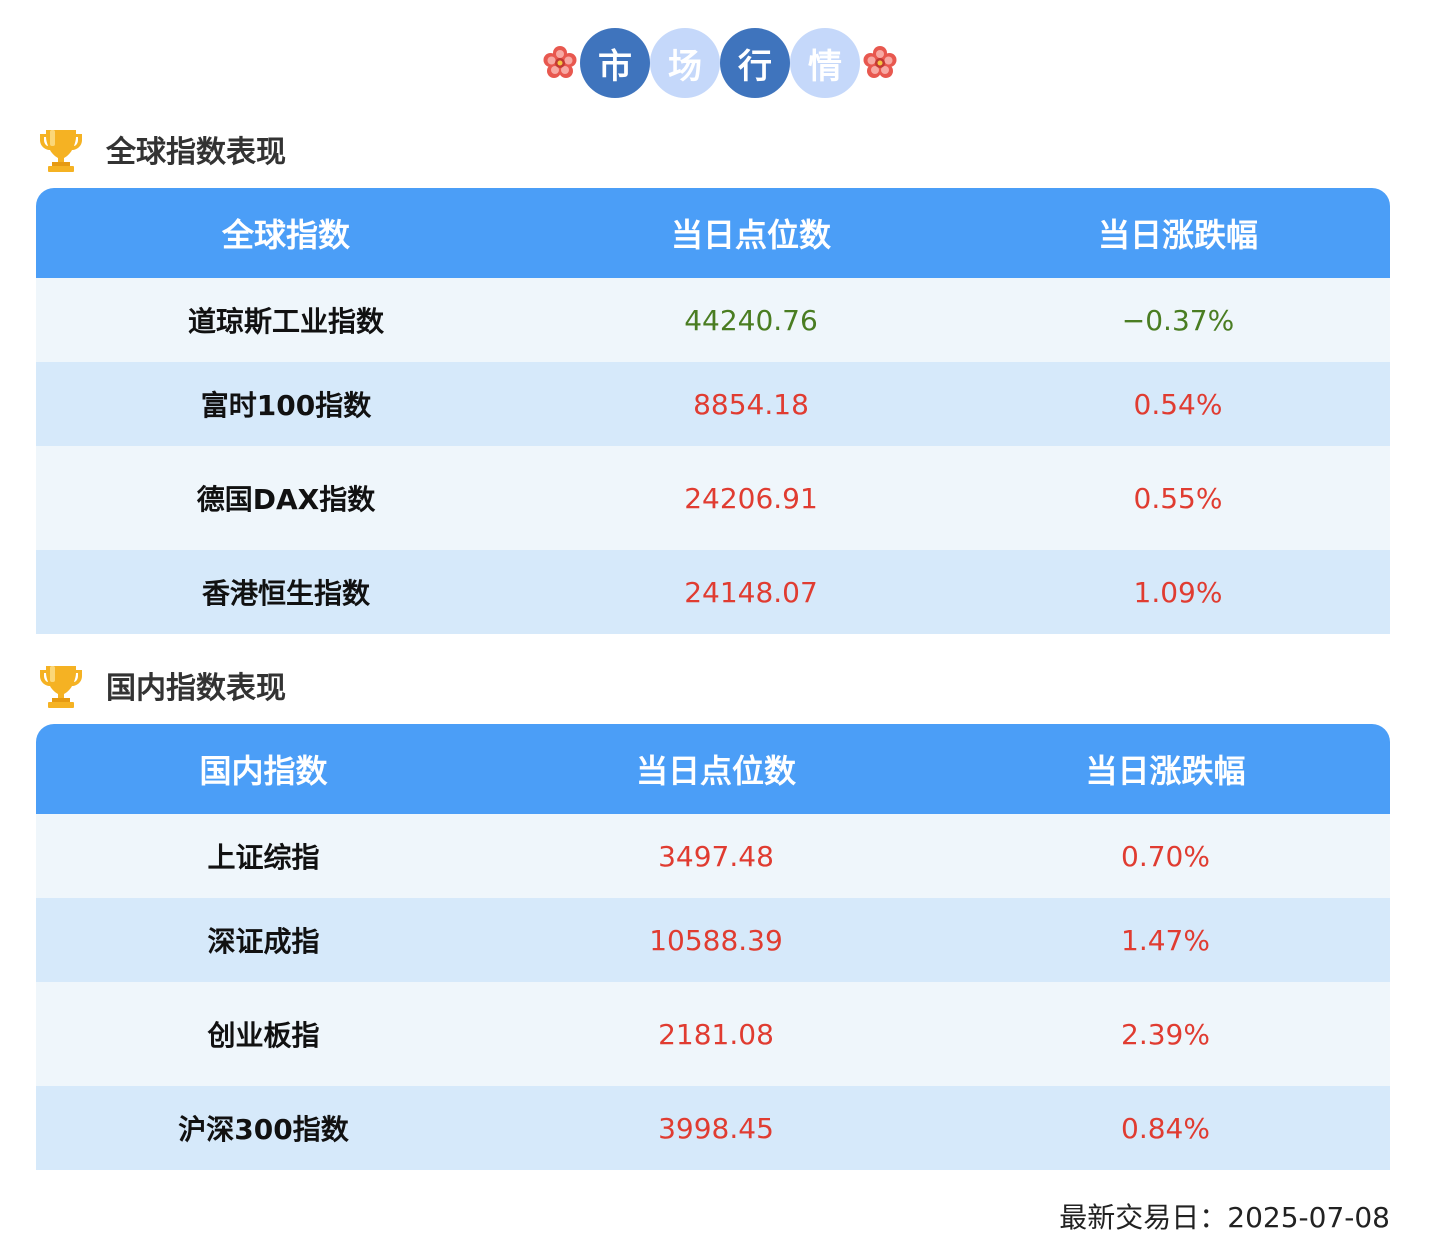 This screenshot has width=1440, height=1250. I want to click on table-row: 深证成指 10588.39 1.47%, so click(713, 940).